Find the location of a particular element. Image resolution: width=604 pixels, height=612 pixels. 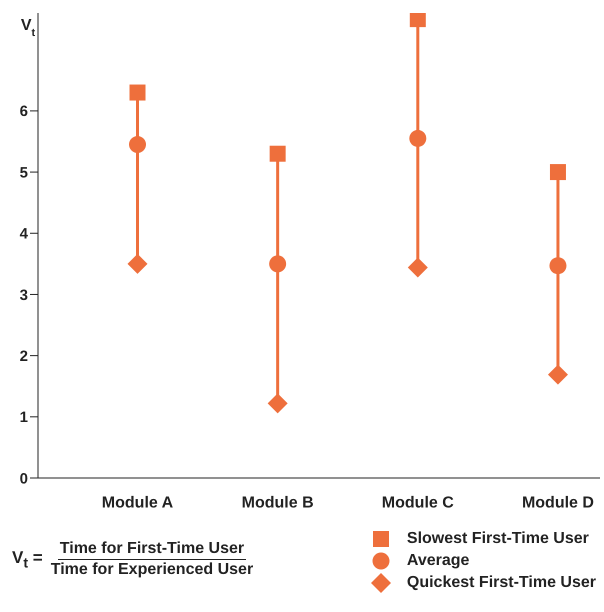

text: V$_{t}$ = is located at coordinates (27, 560).